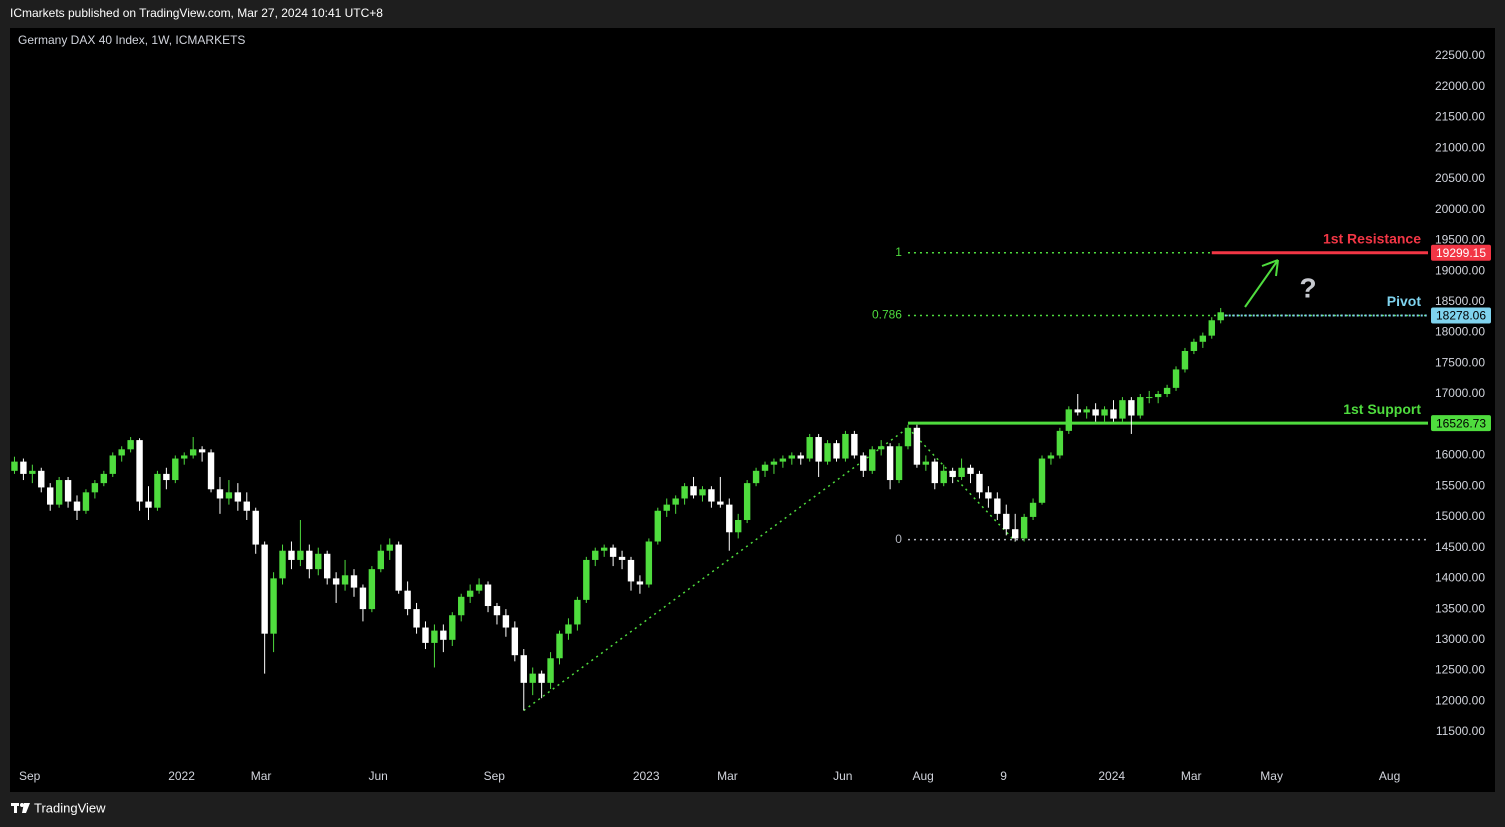 This screenshot has height=827, width=1505. Describe the element at coordinates (181, 776) in the screenshot. I see `x-tick-label: 2022` at that location.